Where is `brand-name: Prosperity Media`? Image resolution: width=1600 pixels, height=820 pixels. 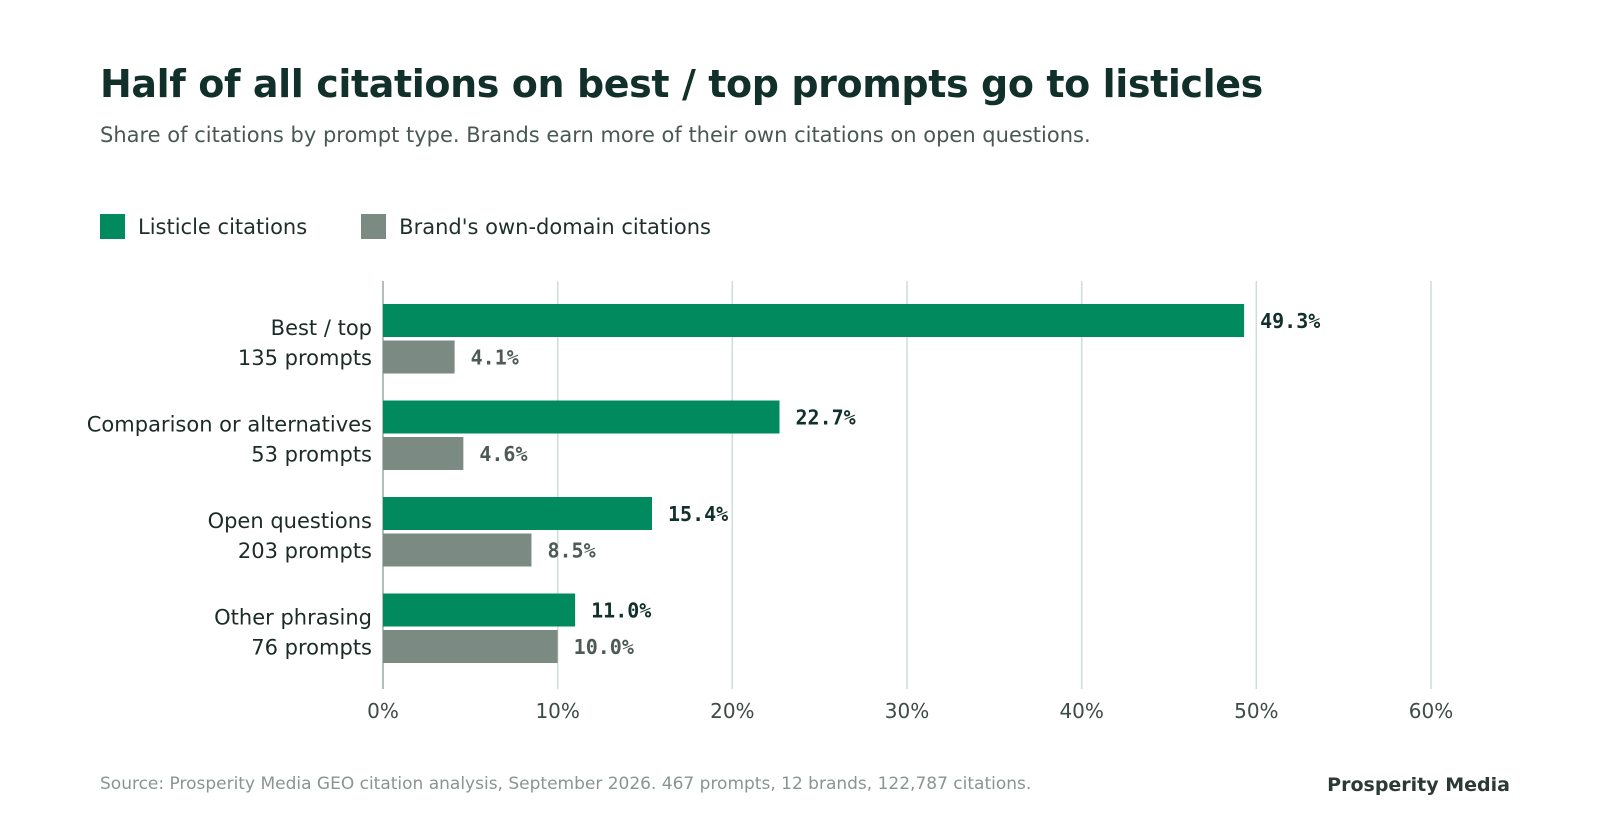
brand-name: Prosperity Media is located at coordinates (1418, 785).